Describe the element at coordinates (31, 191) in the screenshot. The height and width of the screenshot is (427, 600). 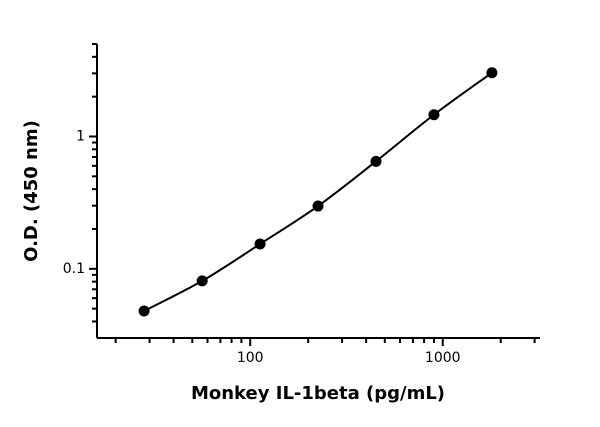
I see `y-axis-title: O.D. (450 nm)` at that location.